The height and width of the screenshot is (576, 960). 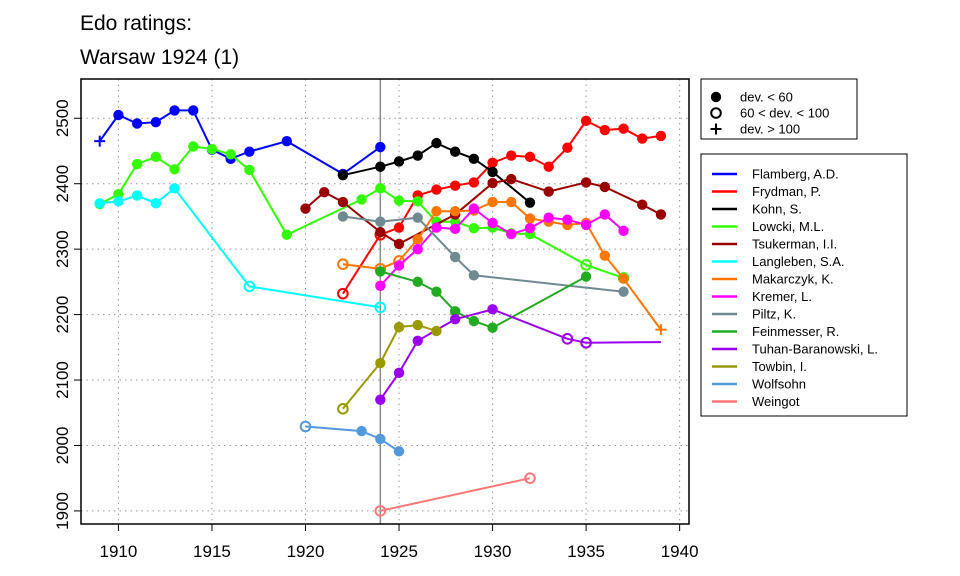 I want to click on series-legend-label: Kremer, L., so click(x=782, y=296).